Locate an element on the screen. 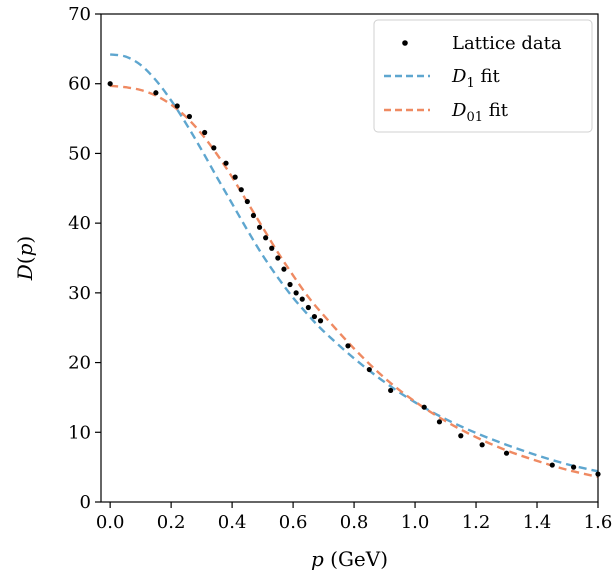  x-tick-label: 1.0 is located at coordinates (415, 522).